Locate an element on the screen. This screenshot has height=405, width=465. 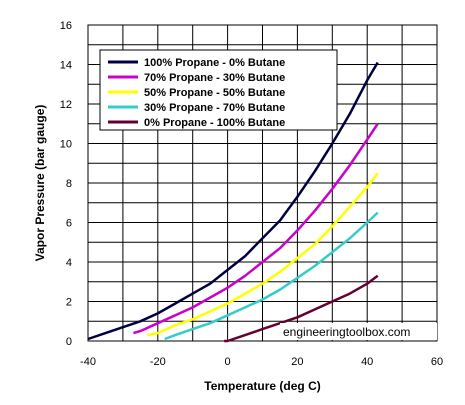
x-tick-label: -40 is located at coordinates (88, 362).